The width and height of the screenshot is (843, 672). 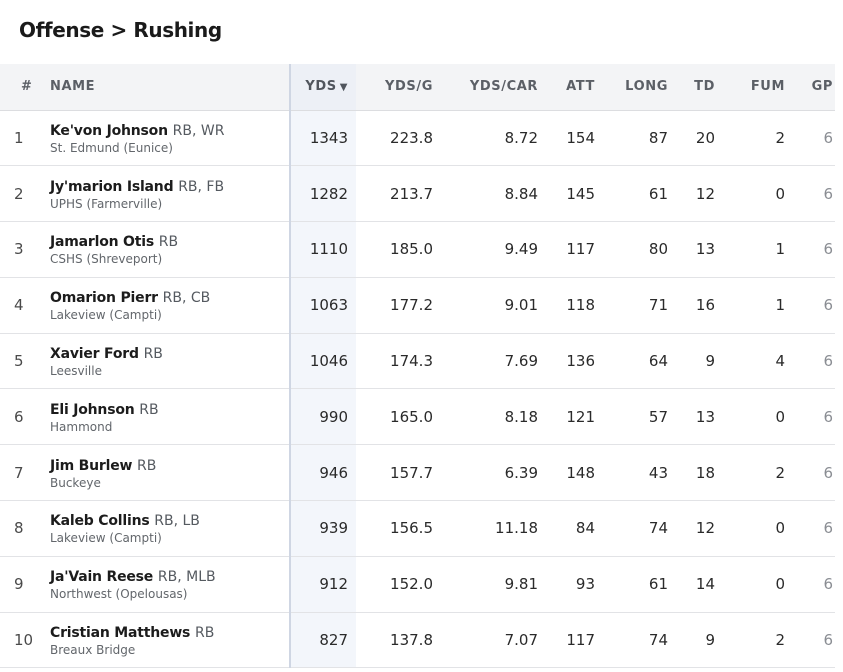 I want to click on yds-per-carry-cell: 9.81, so click(x=489, y=584).